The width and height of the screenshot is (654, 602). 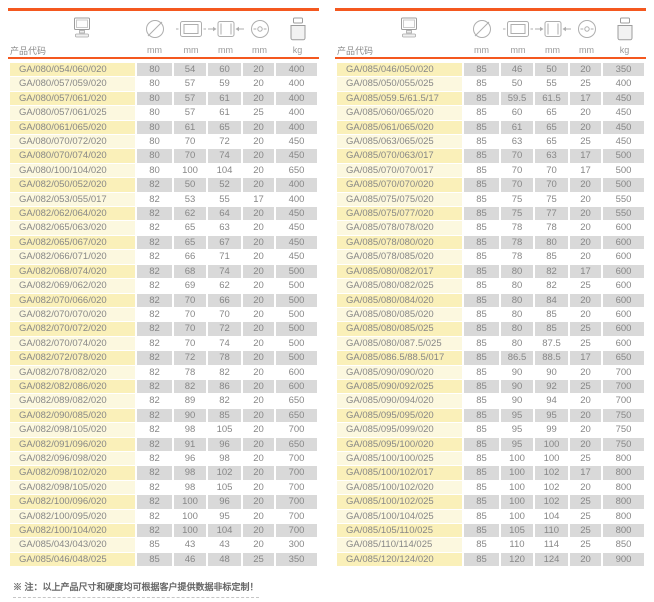 I want to click on value-cell: 350, so click(x=296, y=559).